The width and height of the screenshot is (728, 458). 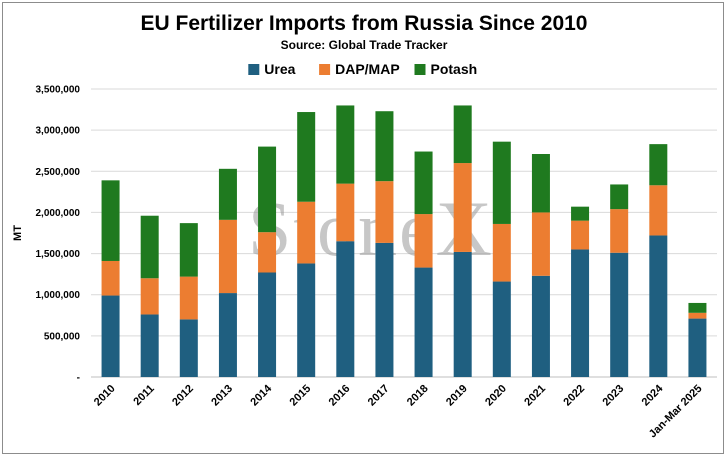 I want to click on x-tick-label: 2021, so click(x=535, y=396).